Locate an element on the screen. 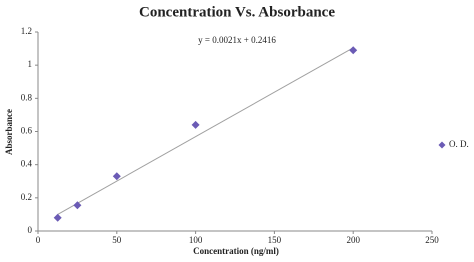 The width and height of the screenshot is (474, 262). y-tick-label: 0.2 is located at coordinates (26, 197).